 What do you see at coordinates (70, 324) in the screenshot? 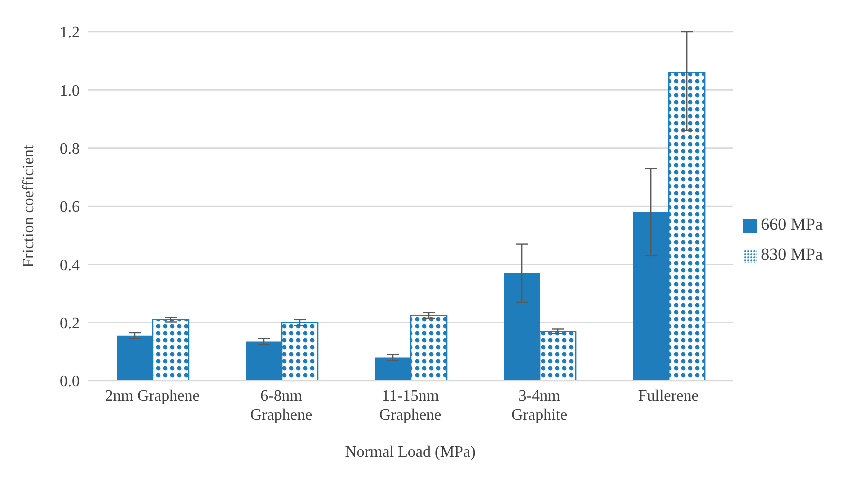
I see `y-tick-label: 0.2` at bounding box center [70, 324].